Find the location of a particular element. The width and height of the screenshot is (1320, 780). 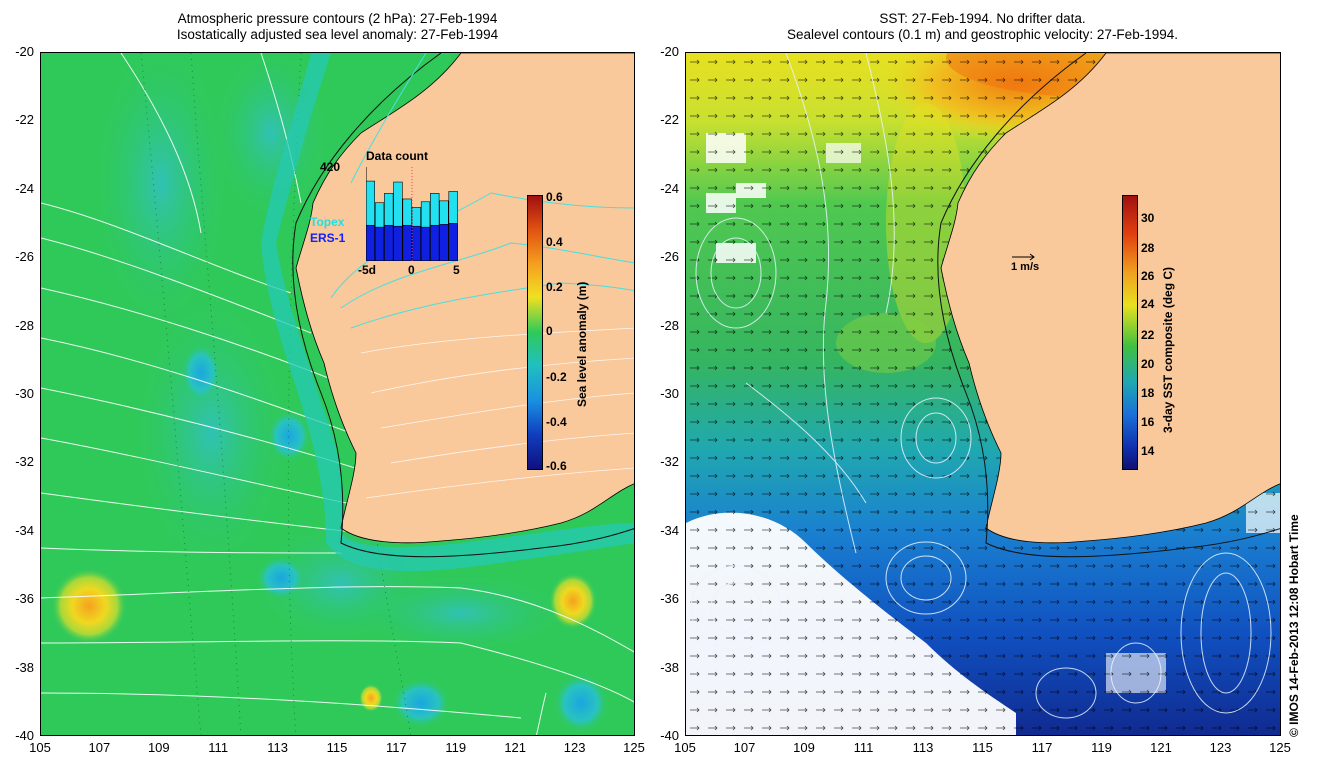

left-xtick-4: 113 is located at coordinates (277, 747).